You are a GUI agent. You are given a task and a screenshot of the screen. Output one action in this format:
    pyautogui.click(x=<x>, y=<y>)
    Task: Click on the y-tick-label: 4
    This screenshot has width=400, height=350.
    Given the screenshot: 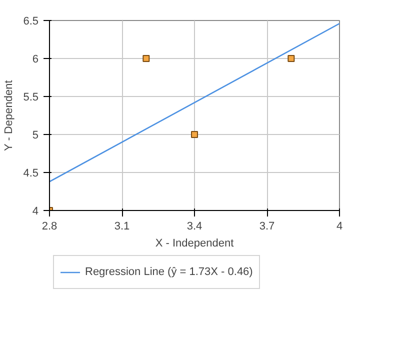 What is the action you would take?
    pyautogui.click(x=35, y=212)
    